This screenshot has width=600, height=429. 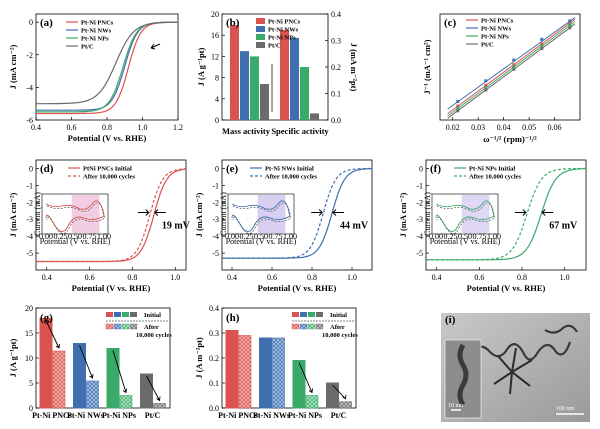 I want to click on x-tick-label-a: 0.4, so click(x=36, y=127).